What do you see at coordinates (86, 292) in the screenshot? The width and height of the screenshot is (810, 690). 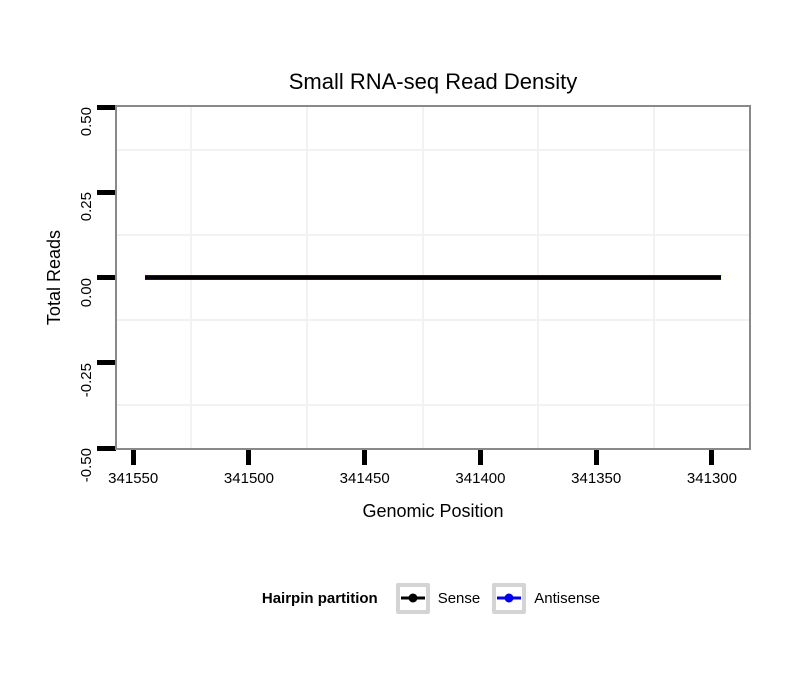 I see `y-axis-tick-label: 0.00` at bounding box center [86, 292].